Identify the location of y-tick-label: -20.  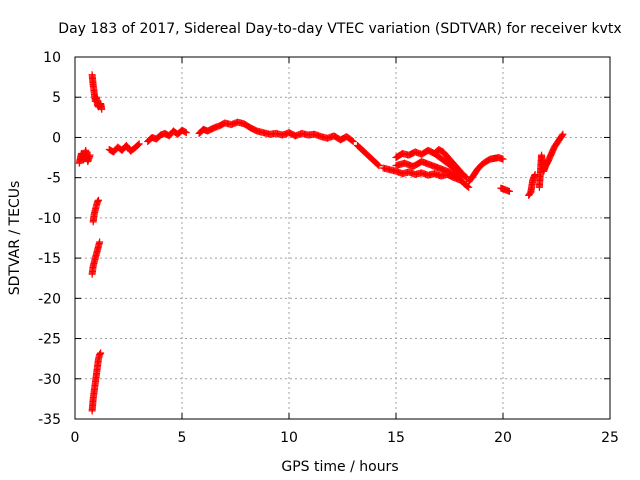
(49, 299).